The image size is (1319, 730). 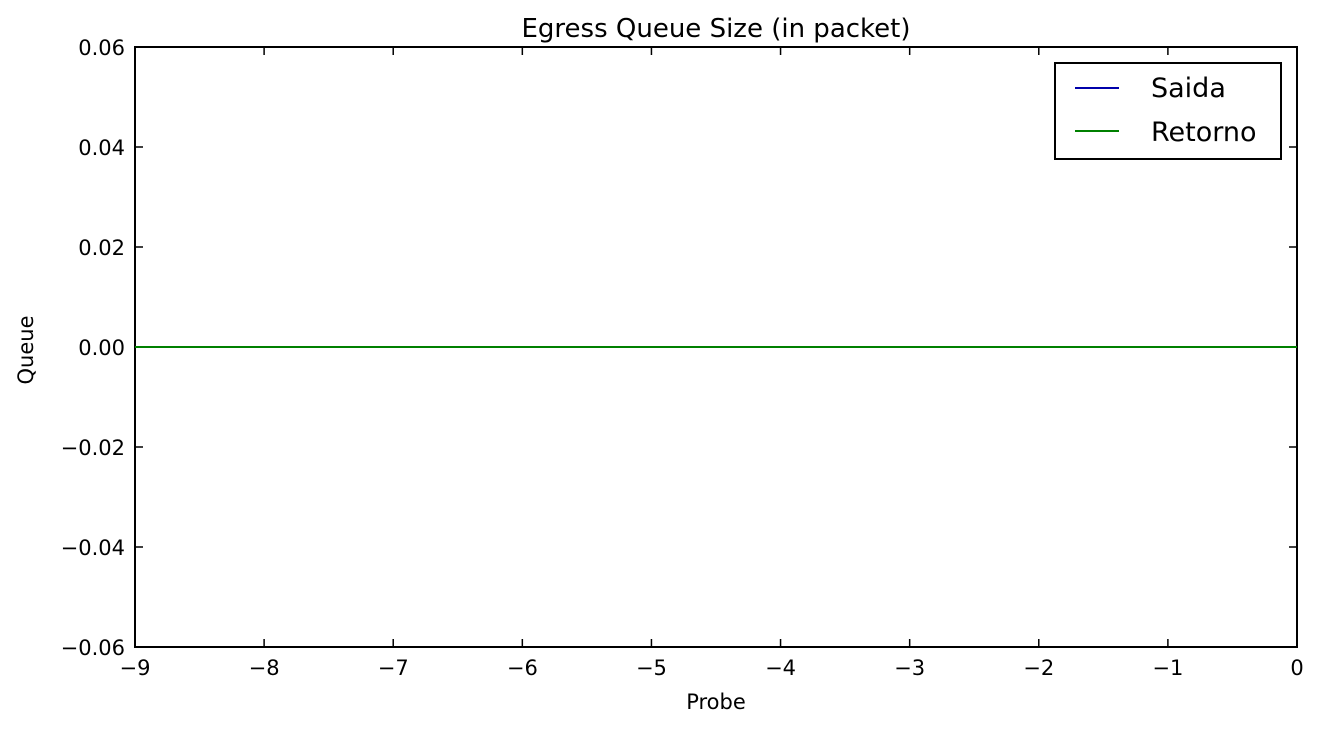 I want to click on x-axis-label: Probe, so click(x=716, y=702).